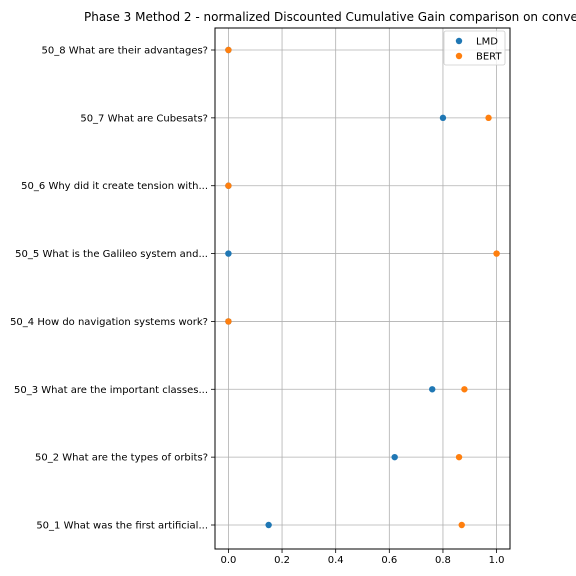 Image resolution: width=576 pixels, height=576 pixels. I want to click on legend: LMD BERT, so click(474, 48).